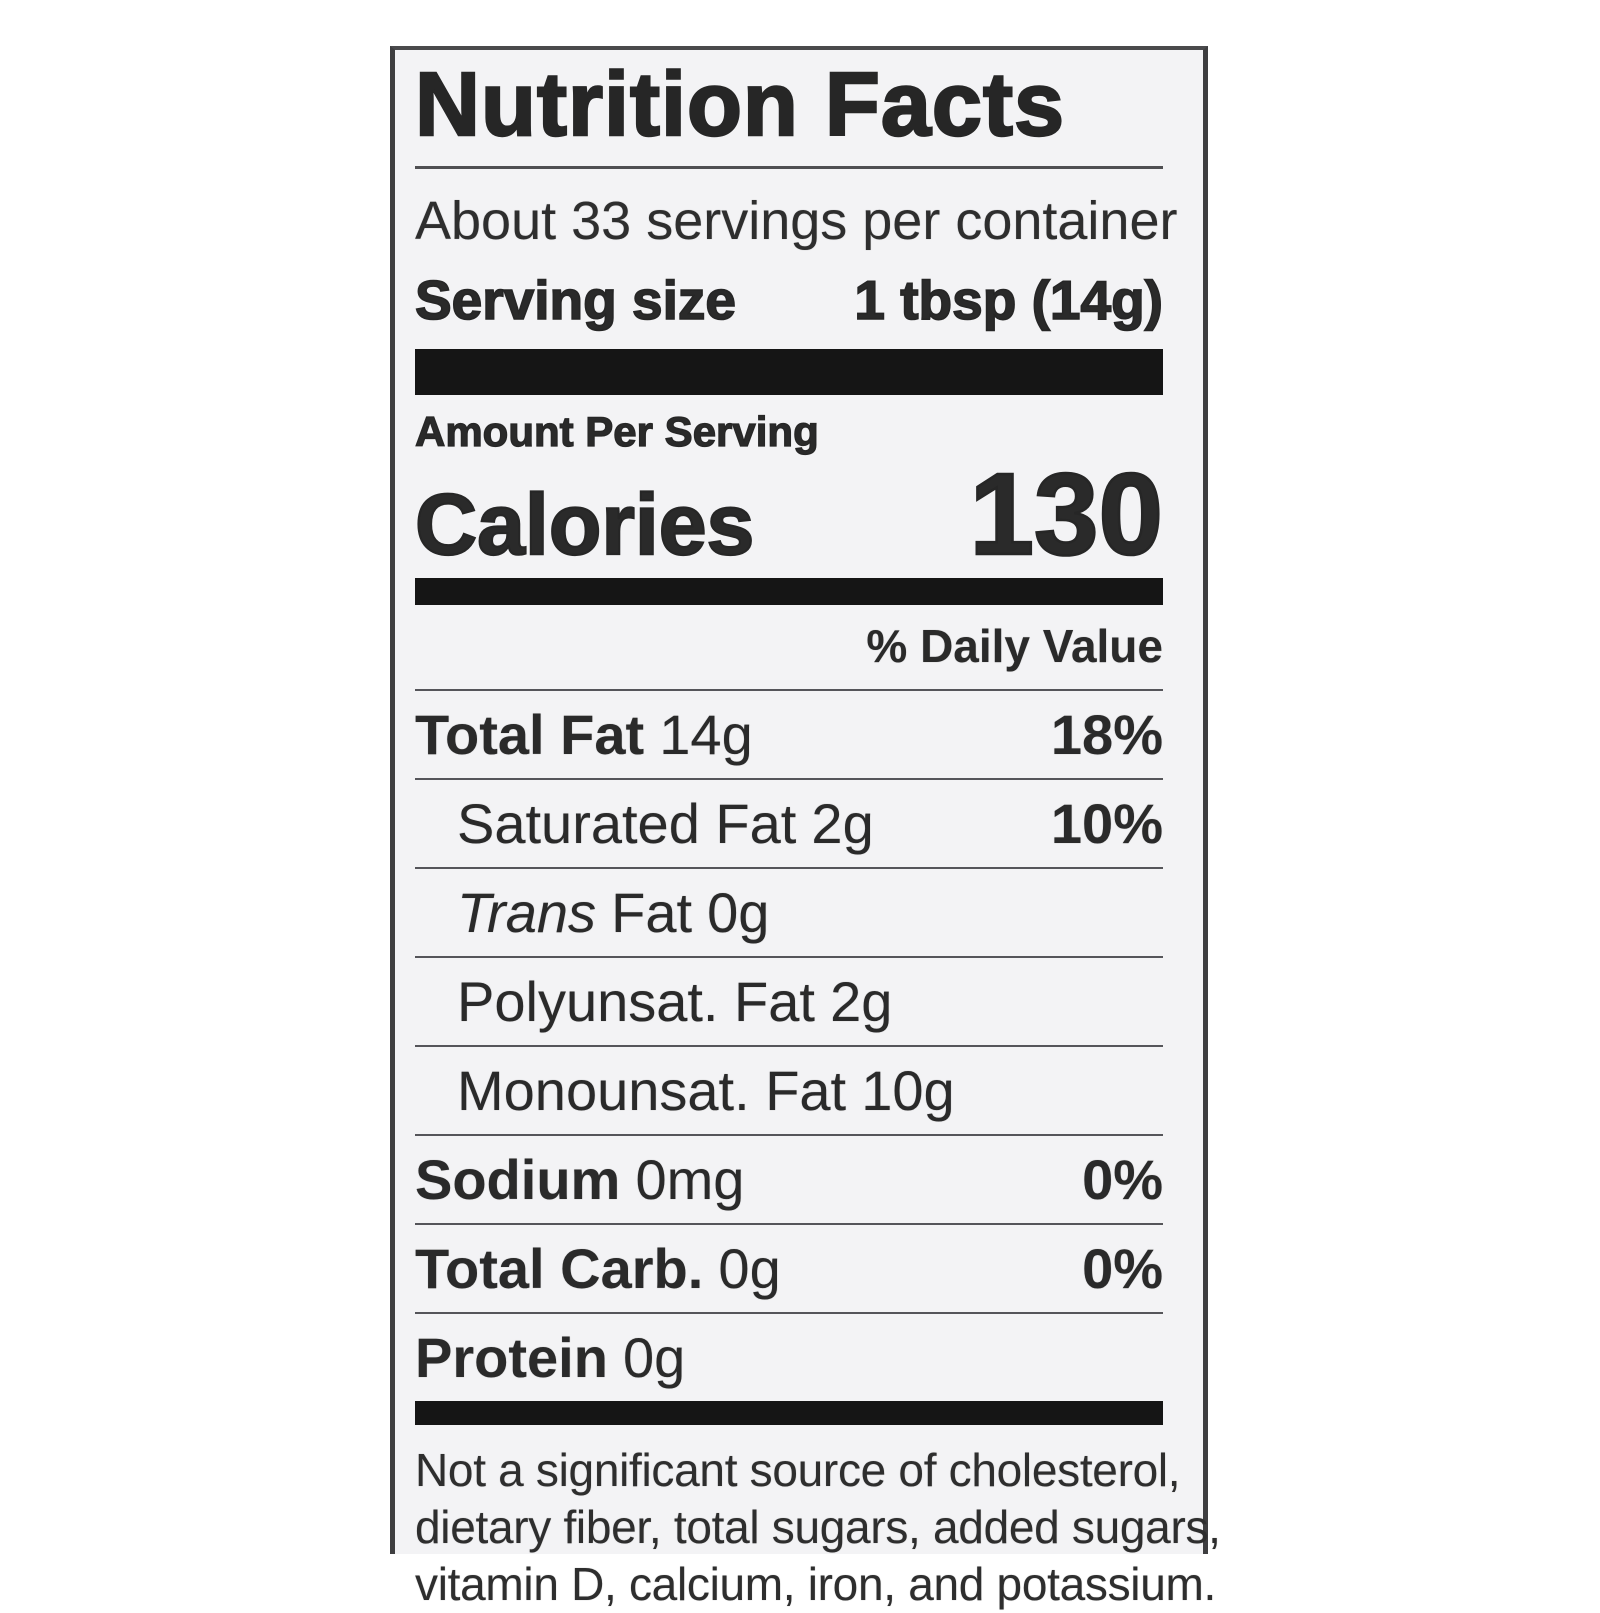  Describe the element at coordinates (1014, 646) in the screenshot. I see `daily-value-header: % Daily Value` at that location.